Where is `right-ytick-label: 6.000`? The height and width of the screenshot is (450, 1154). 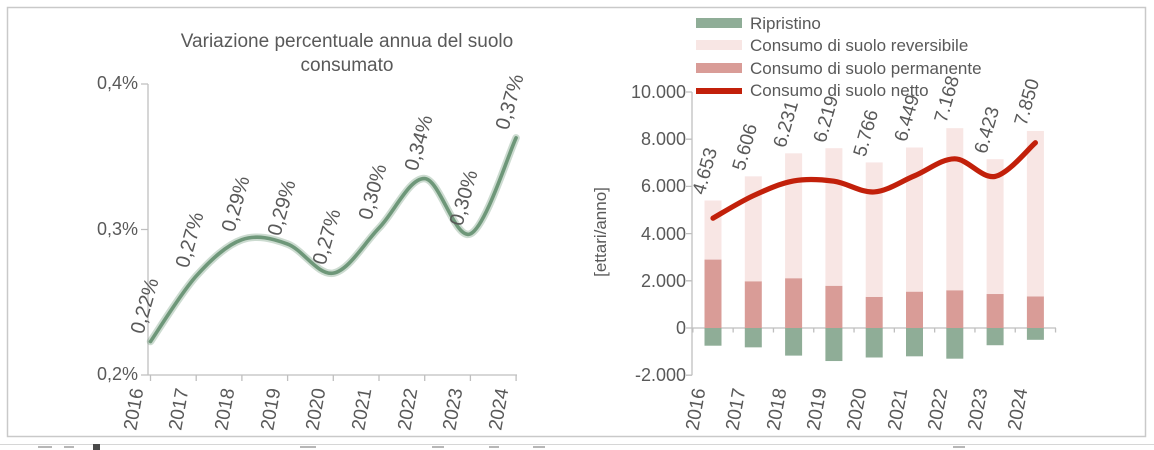
right-ytick-label: 6.000 is located at coordinates (663, 186).